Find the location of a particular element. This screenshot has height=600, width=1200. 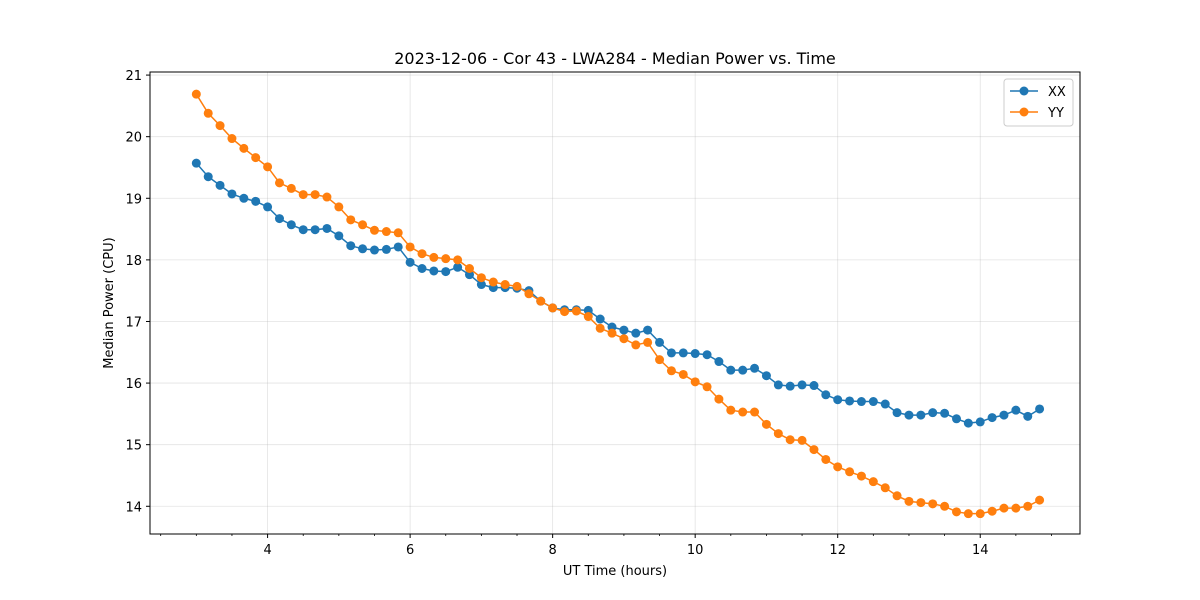

y-tick-label: 19 is located at coordinates (133, 199).